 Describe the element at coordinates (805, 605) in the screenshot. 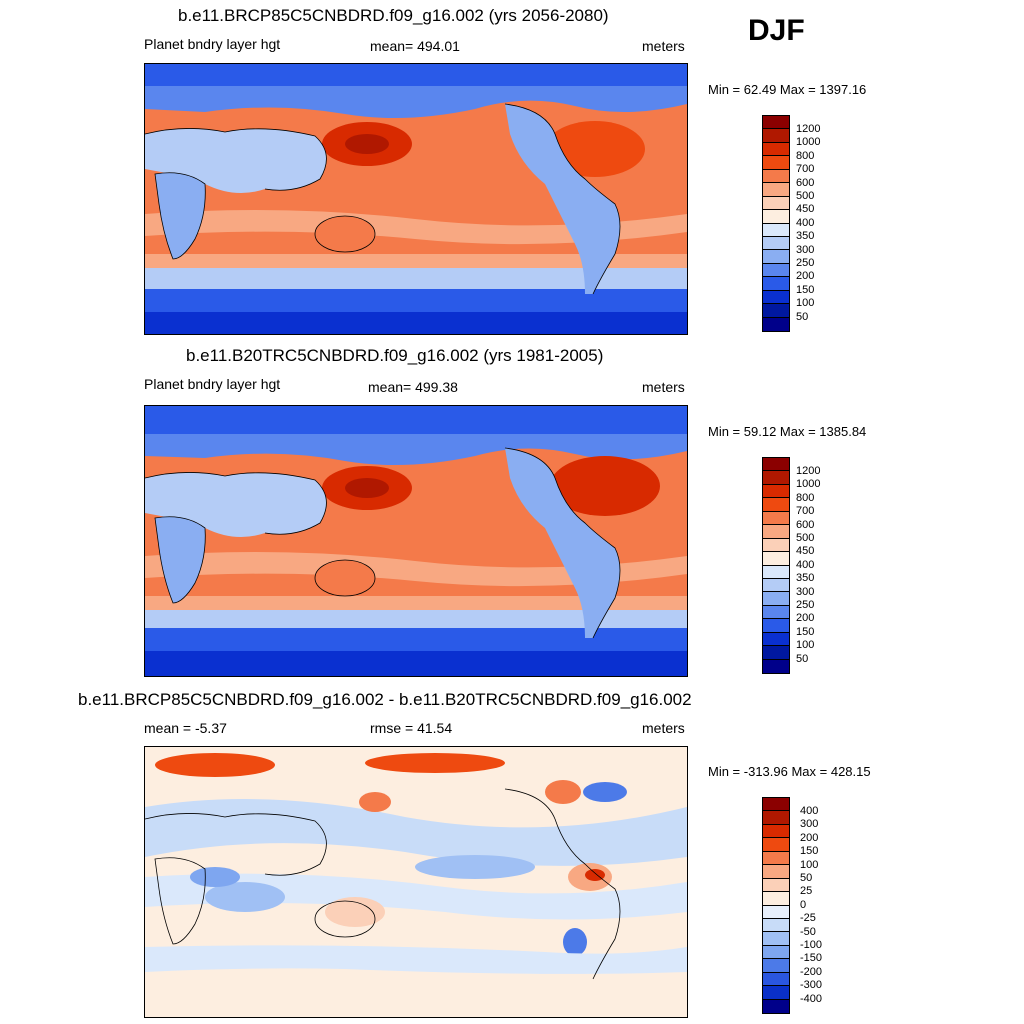

I see `panel2-cb-label: 250` at that location.